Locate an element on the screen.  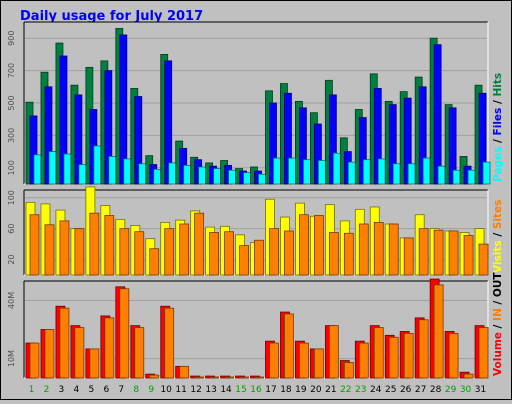
x-tick-label-day-10: 10 is located at coordinates (166, 390).